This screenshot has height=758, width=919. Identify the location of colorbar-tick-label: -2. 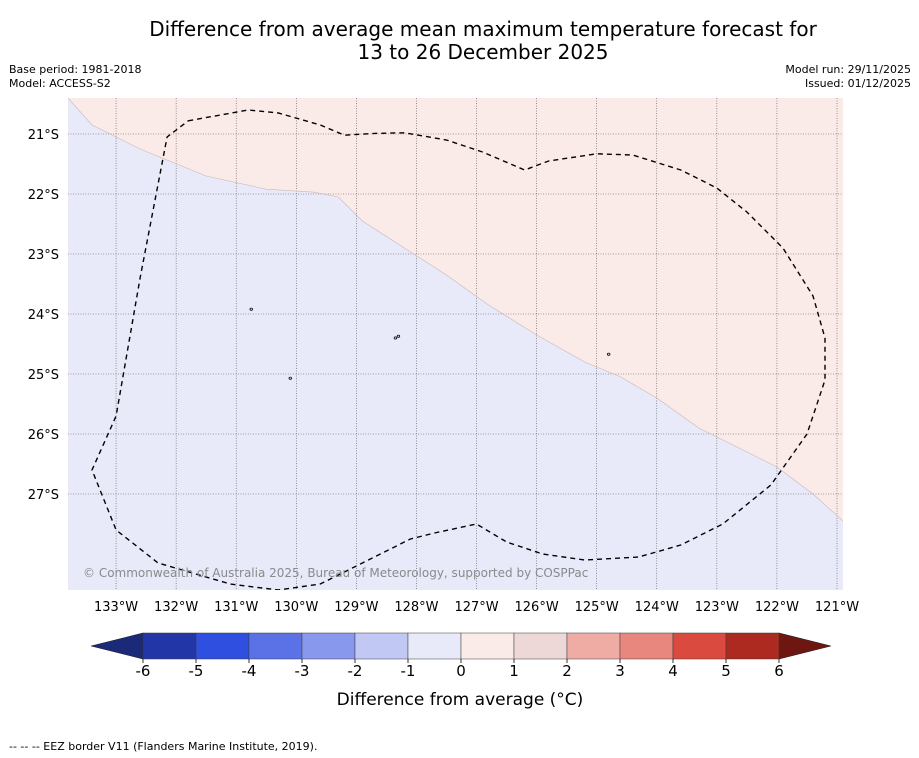
(355, 671).